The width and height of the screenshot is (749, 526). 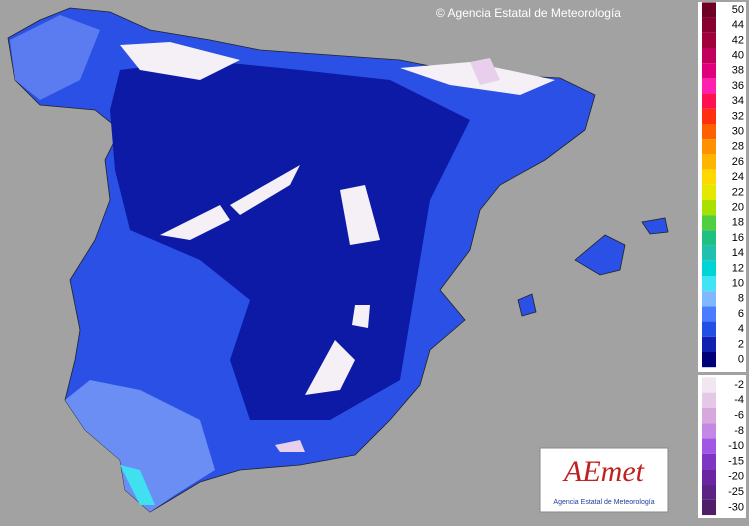 I want to click on legend-label: -2, so click(x=739, y=385).